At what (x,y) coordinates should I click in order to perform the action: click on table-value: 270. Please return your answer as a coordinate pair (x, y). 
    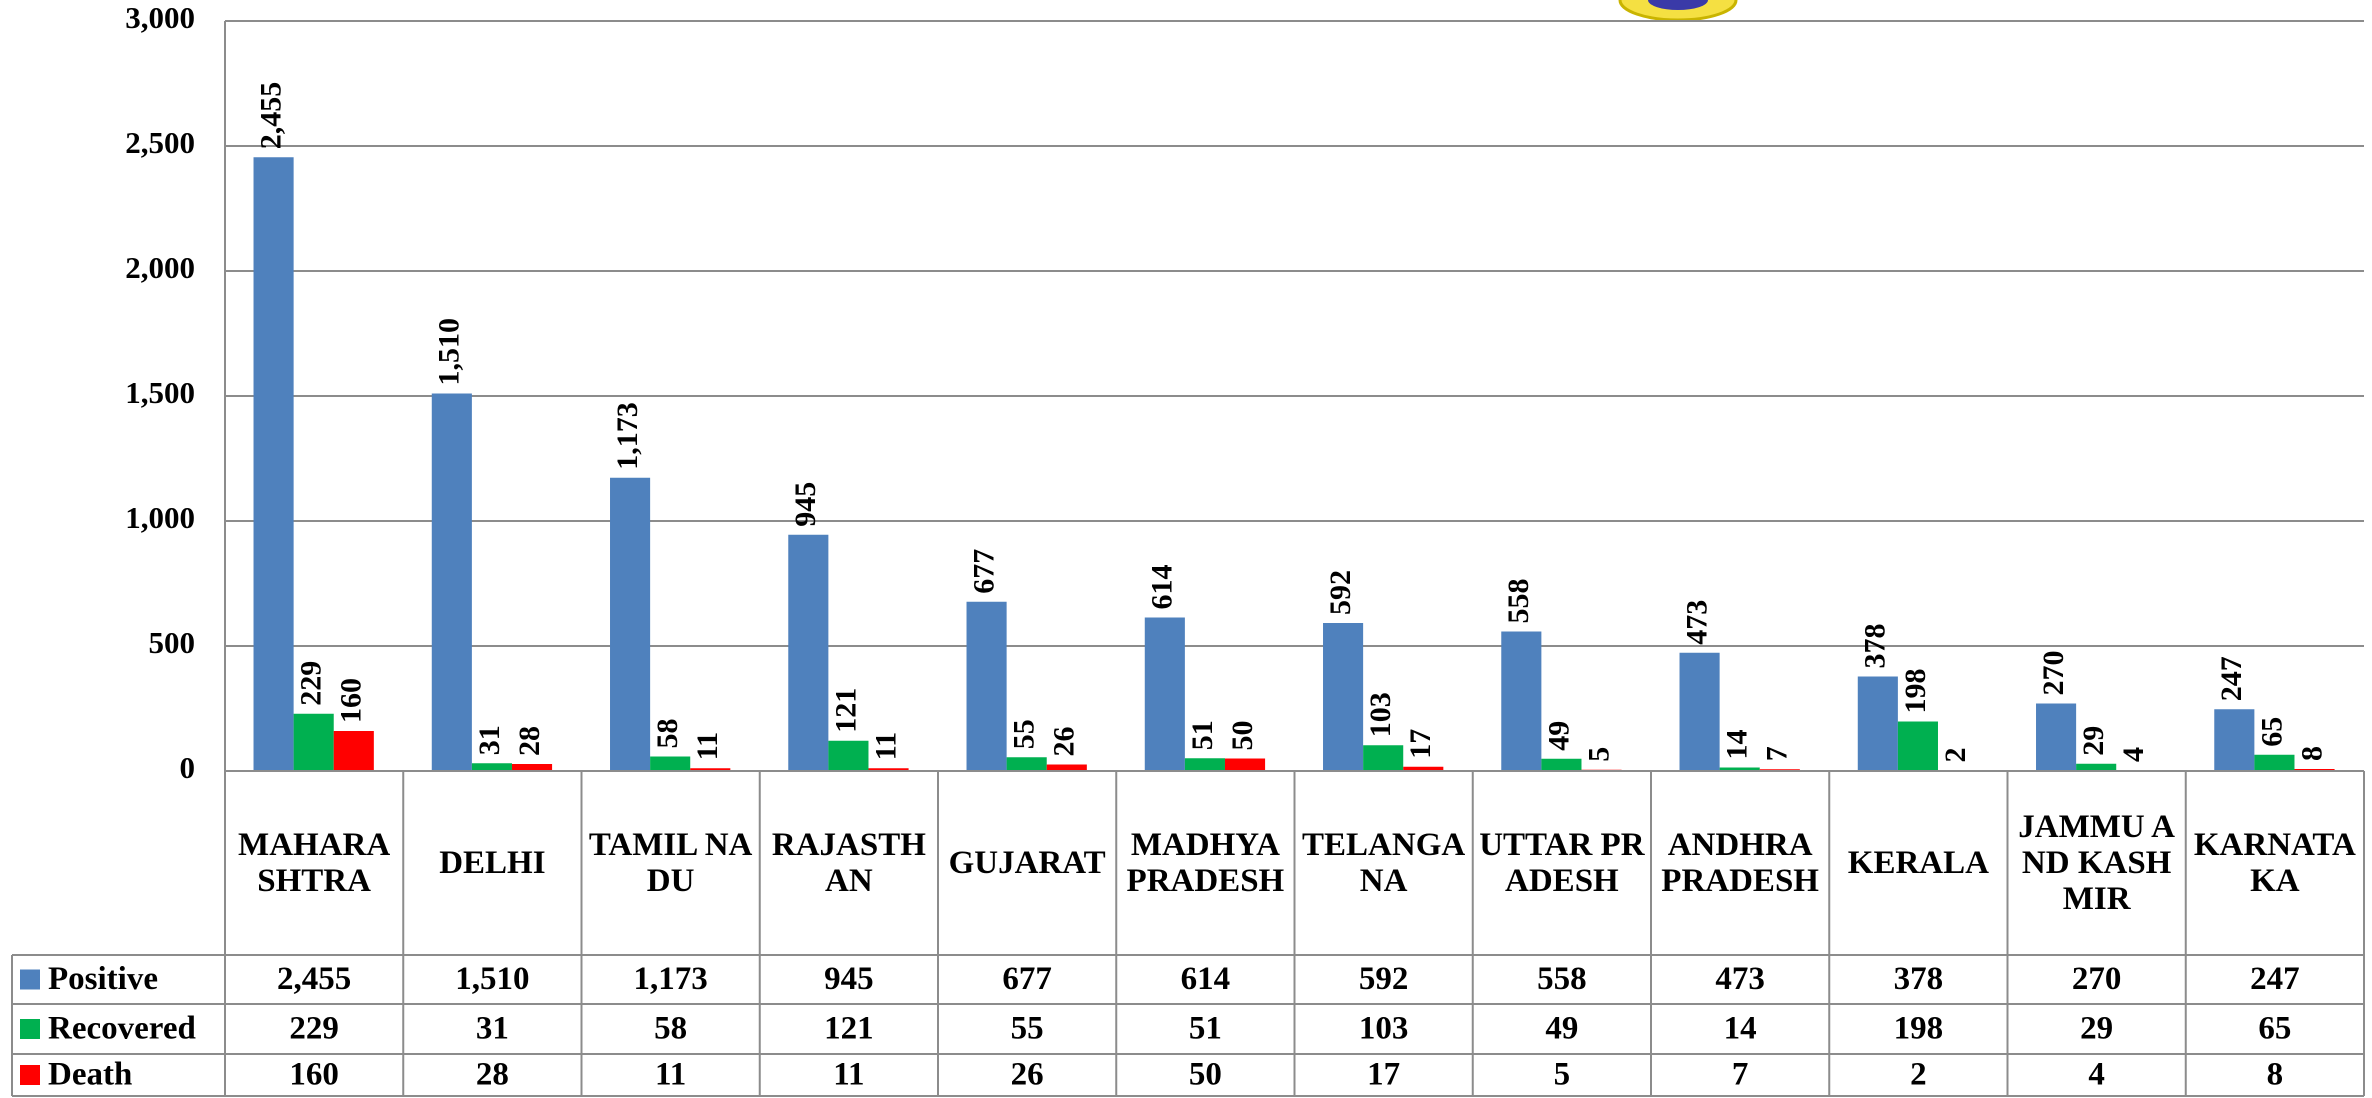
    Looking at the image, I should click on (2097, 979).